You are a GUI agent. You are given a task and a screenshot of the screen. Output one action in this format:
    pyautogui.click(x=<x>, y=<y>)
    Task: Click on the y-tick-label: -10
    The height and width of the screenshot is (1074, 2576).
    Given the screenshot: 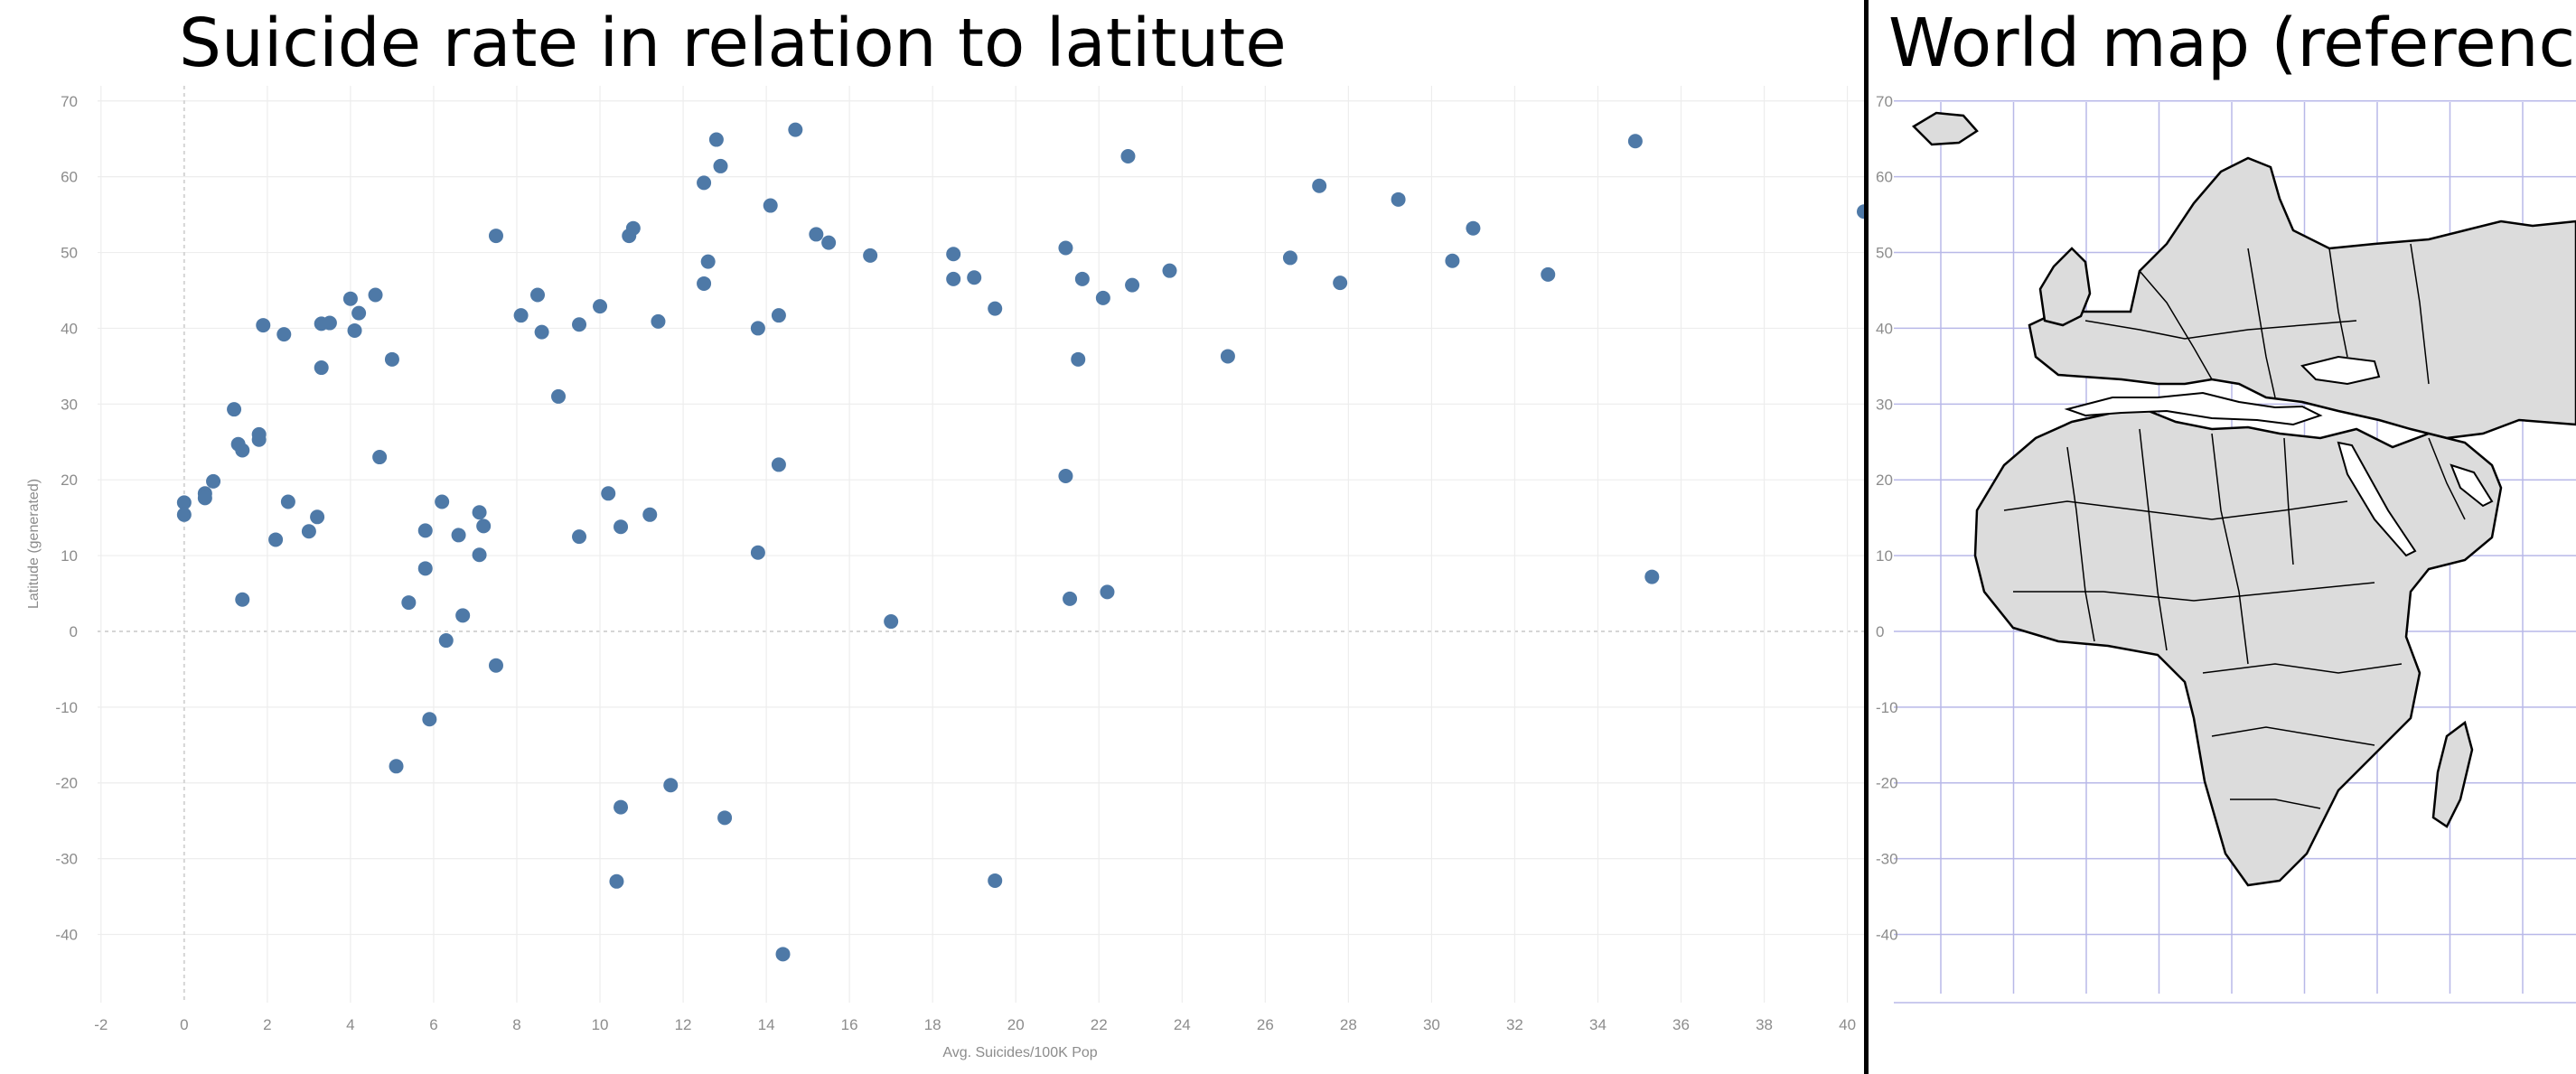 What is the action you would take?
    pyautogui.click(x=66, y=707)
    